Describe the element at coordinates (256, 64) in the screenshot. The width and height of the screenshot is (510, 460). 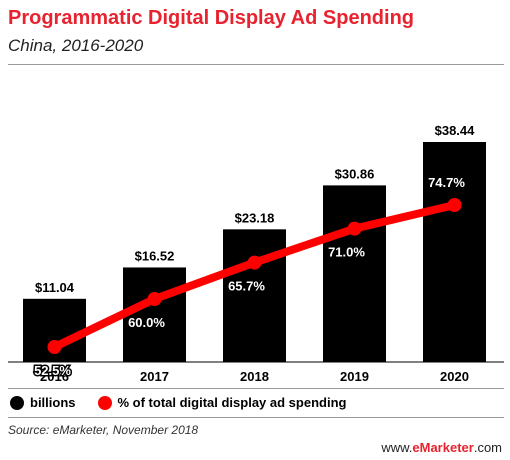
I see `header-divider` at that location.